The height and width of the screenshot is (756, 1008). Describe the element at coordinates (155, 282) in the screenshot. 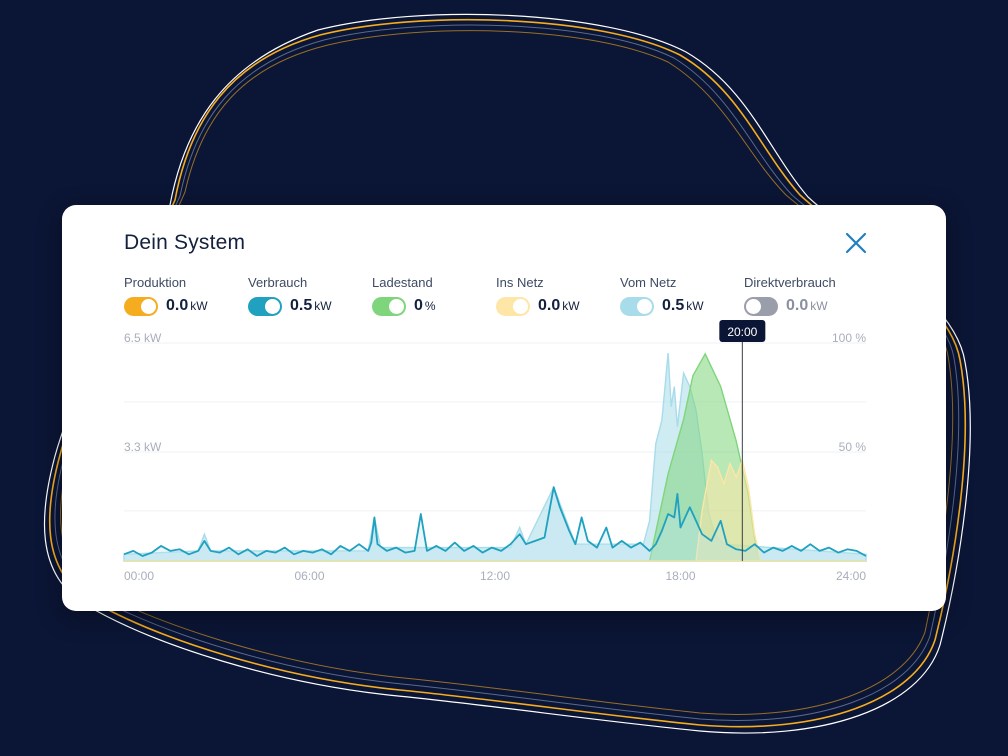

I see `legend-label: Produktion` at that location.